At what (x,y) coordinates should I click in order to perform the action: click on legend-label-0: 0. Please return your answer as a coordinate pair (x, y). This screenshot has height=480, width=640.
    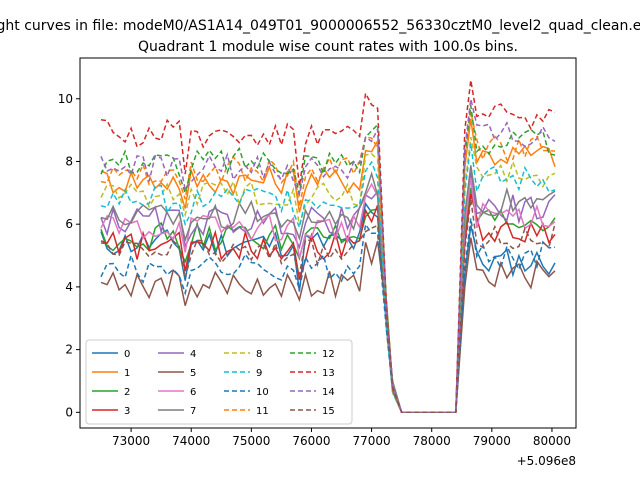
    Looking at the image, I should click on (127, 354).